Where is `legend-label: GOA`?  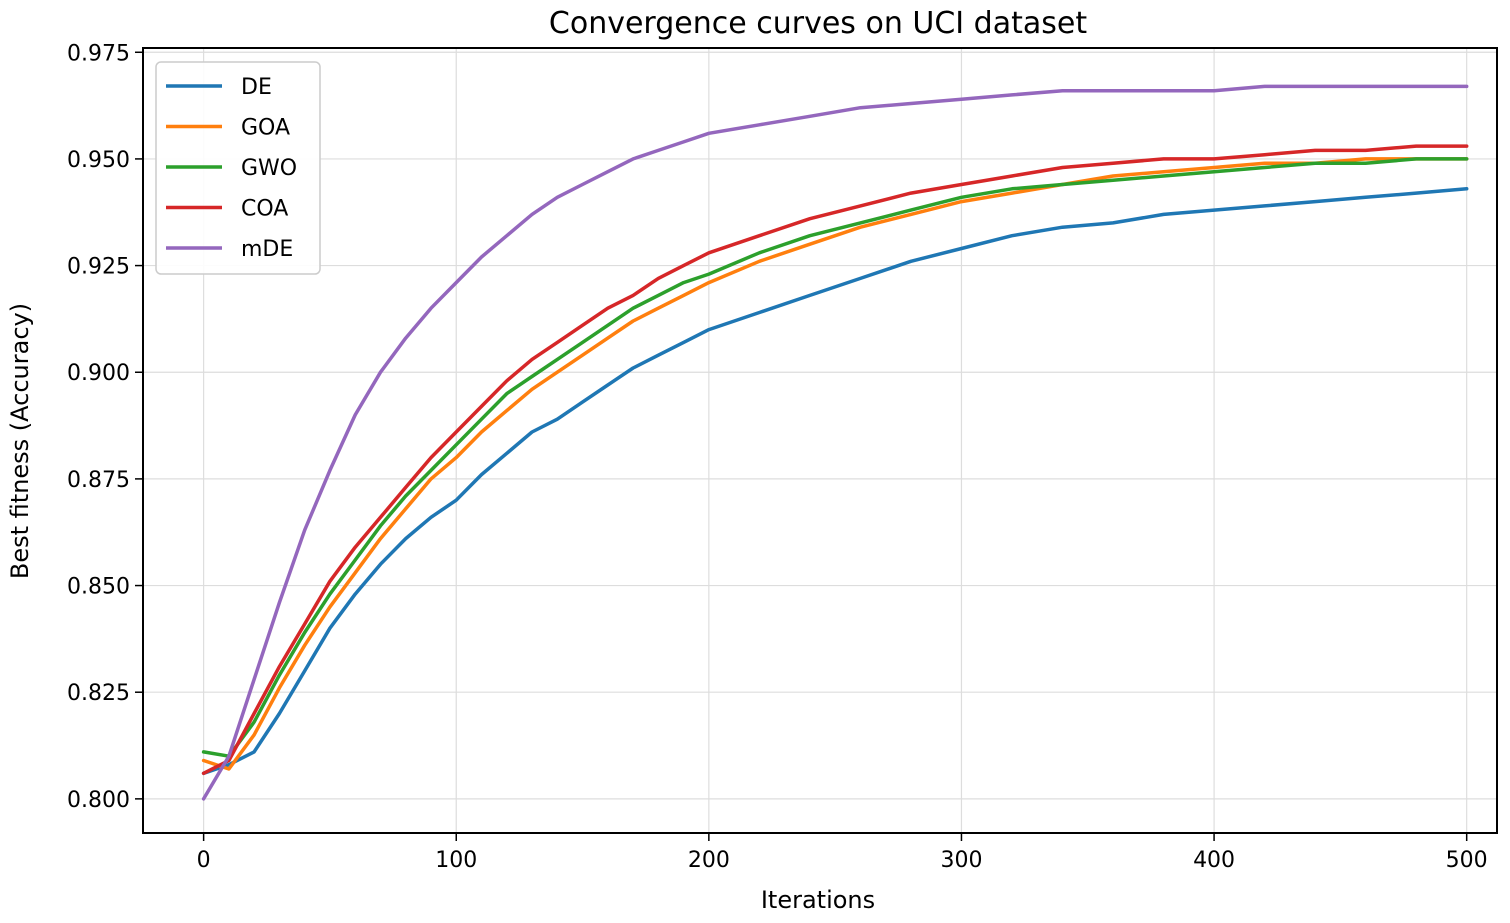
legend-label: GOA is located at coordinates (265, 128).